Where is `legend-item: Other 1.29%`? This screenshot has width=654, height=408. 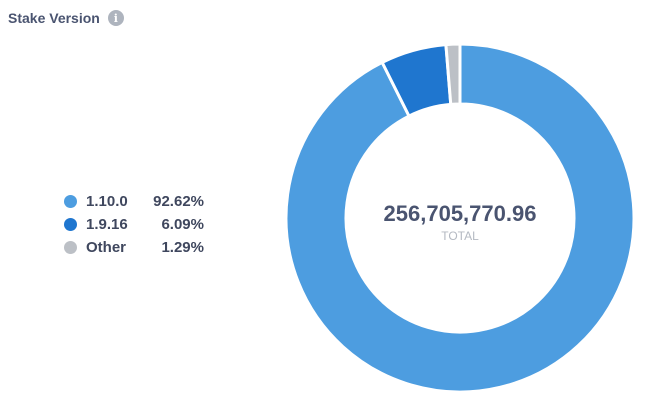 legend-item: Other 1.29% is located at coordinates (134, 247).